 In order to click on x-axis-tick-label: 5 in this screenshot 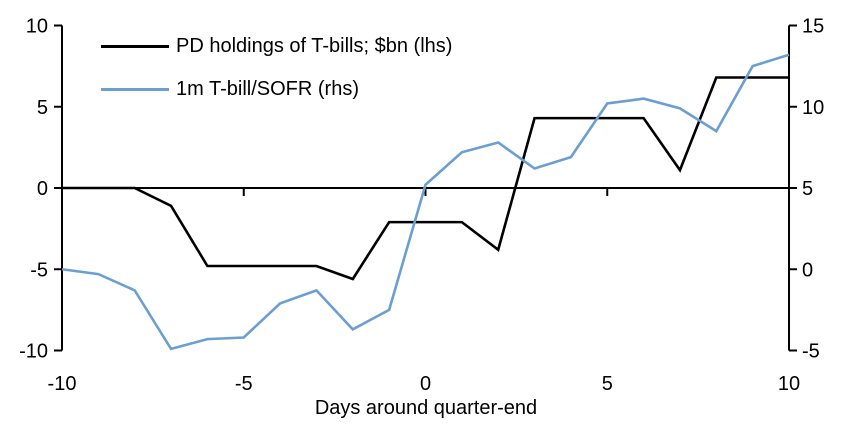, I will do `click(607, 384)`.